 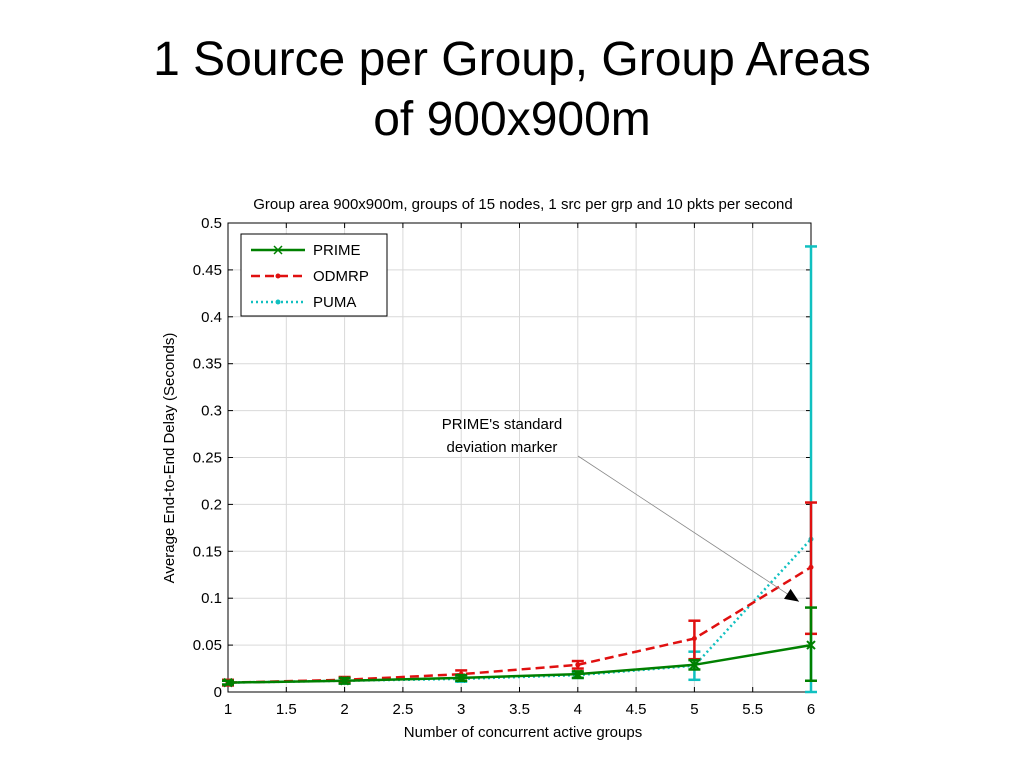 What do you see at coordinates (344, 709) in the screenshot?
I see `x-tick-label: 2` at bounding box center [344, 709].